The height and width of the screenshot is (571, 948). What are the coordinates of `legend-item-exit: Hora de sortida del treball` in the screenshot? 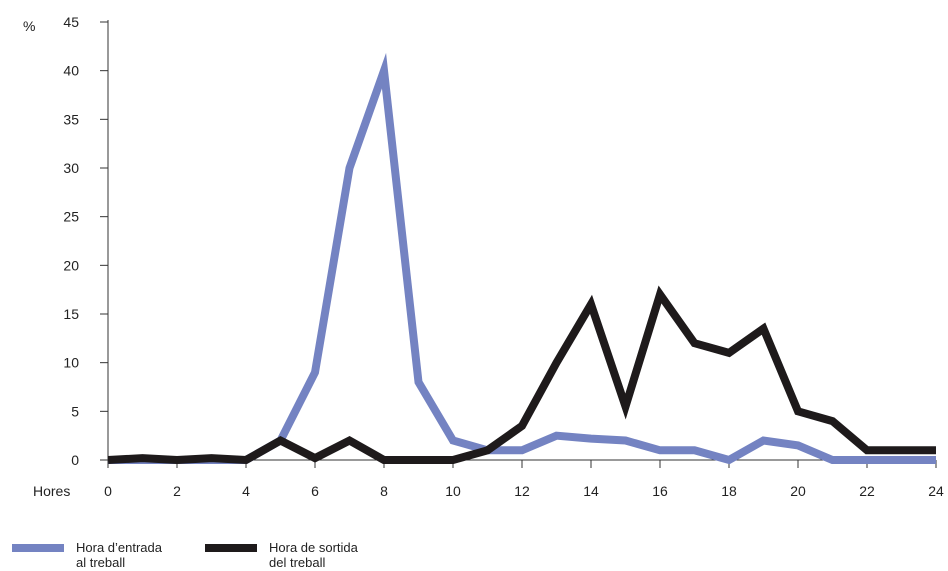 It's located at (297, 555).